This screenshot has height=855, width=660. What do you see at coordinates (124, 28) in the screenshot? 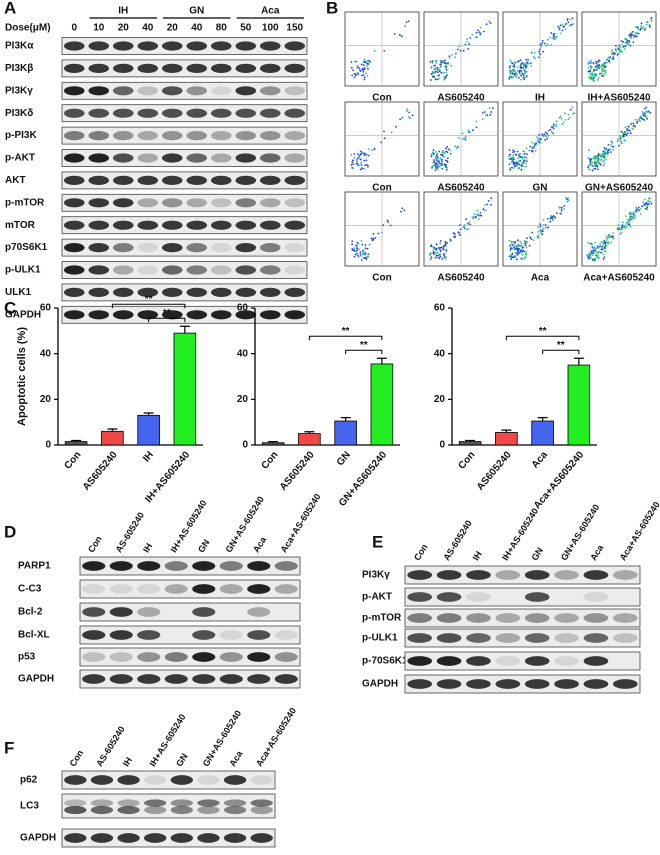
I see `dose: 20` at bounding box center [124, 28].